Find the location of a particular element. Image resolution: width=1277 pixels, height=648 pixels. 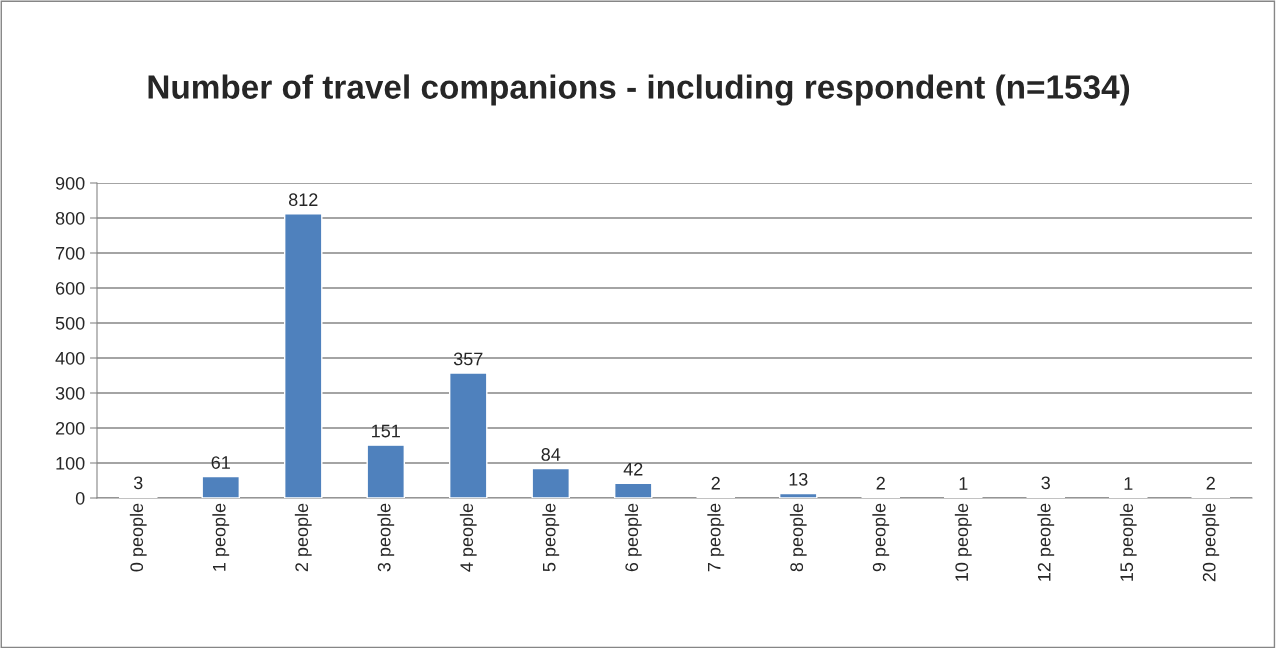

data-label: 84 is located at coordinates (551, 454).